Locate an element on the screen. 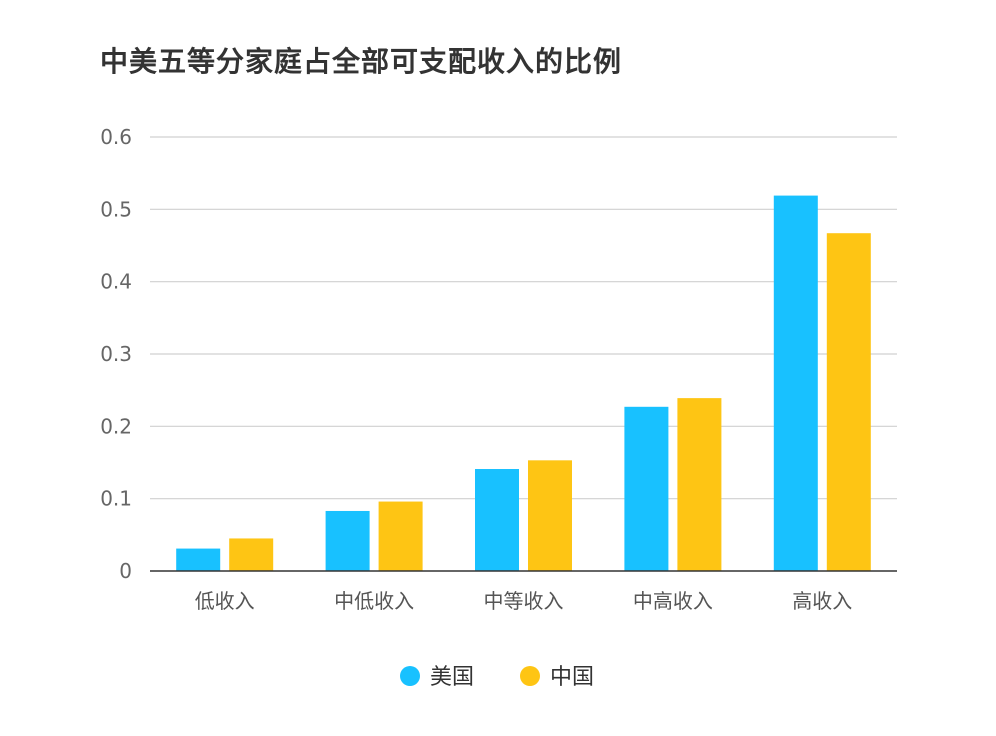  y-tick-label: 0.3 is located at coordinates (116, 354).